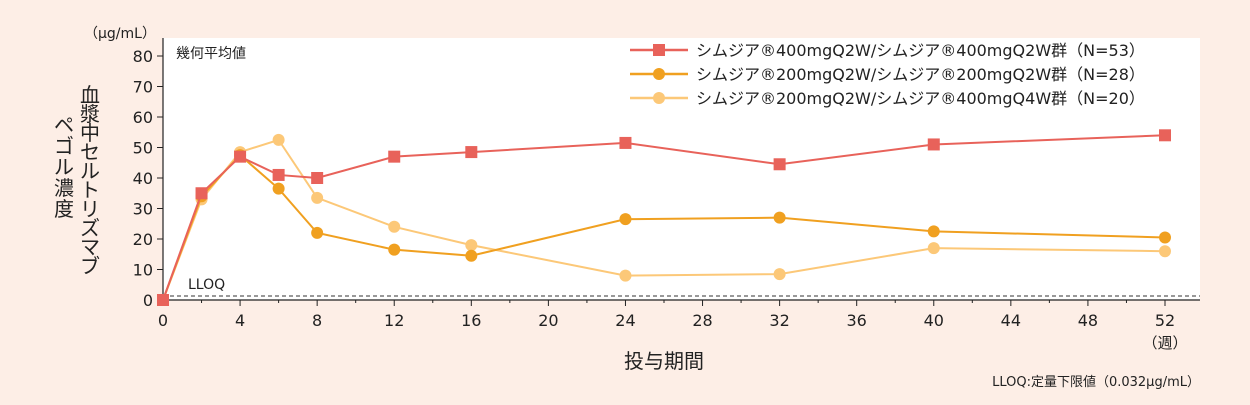 This screenshot has width=1250, height=405. I want to click on x-tick-label: 0, so click(163, 320).